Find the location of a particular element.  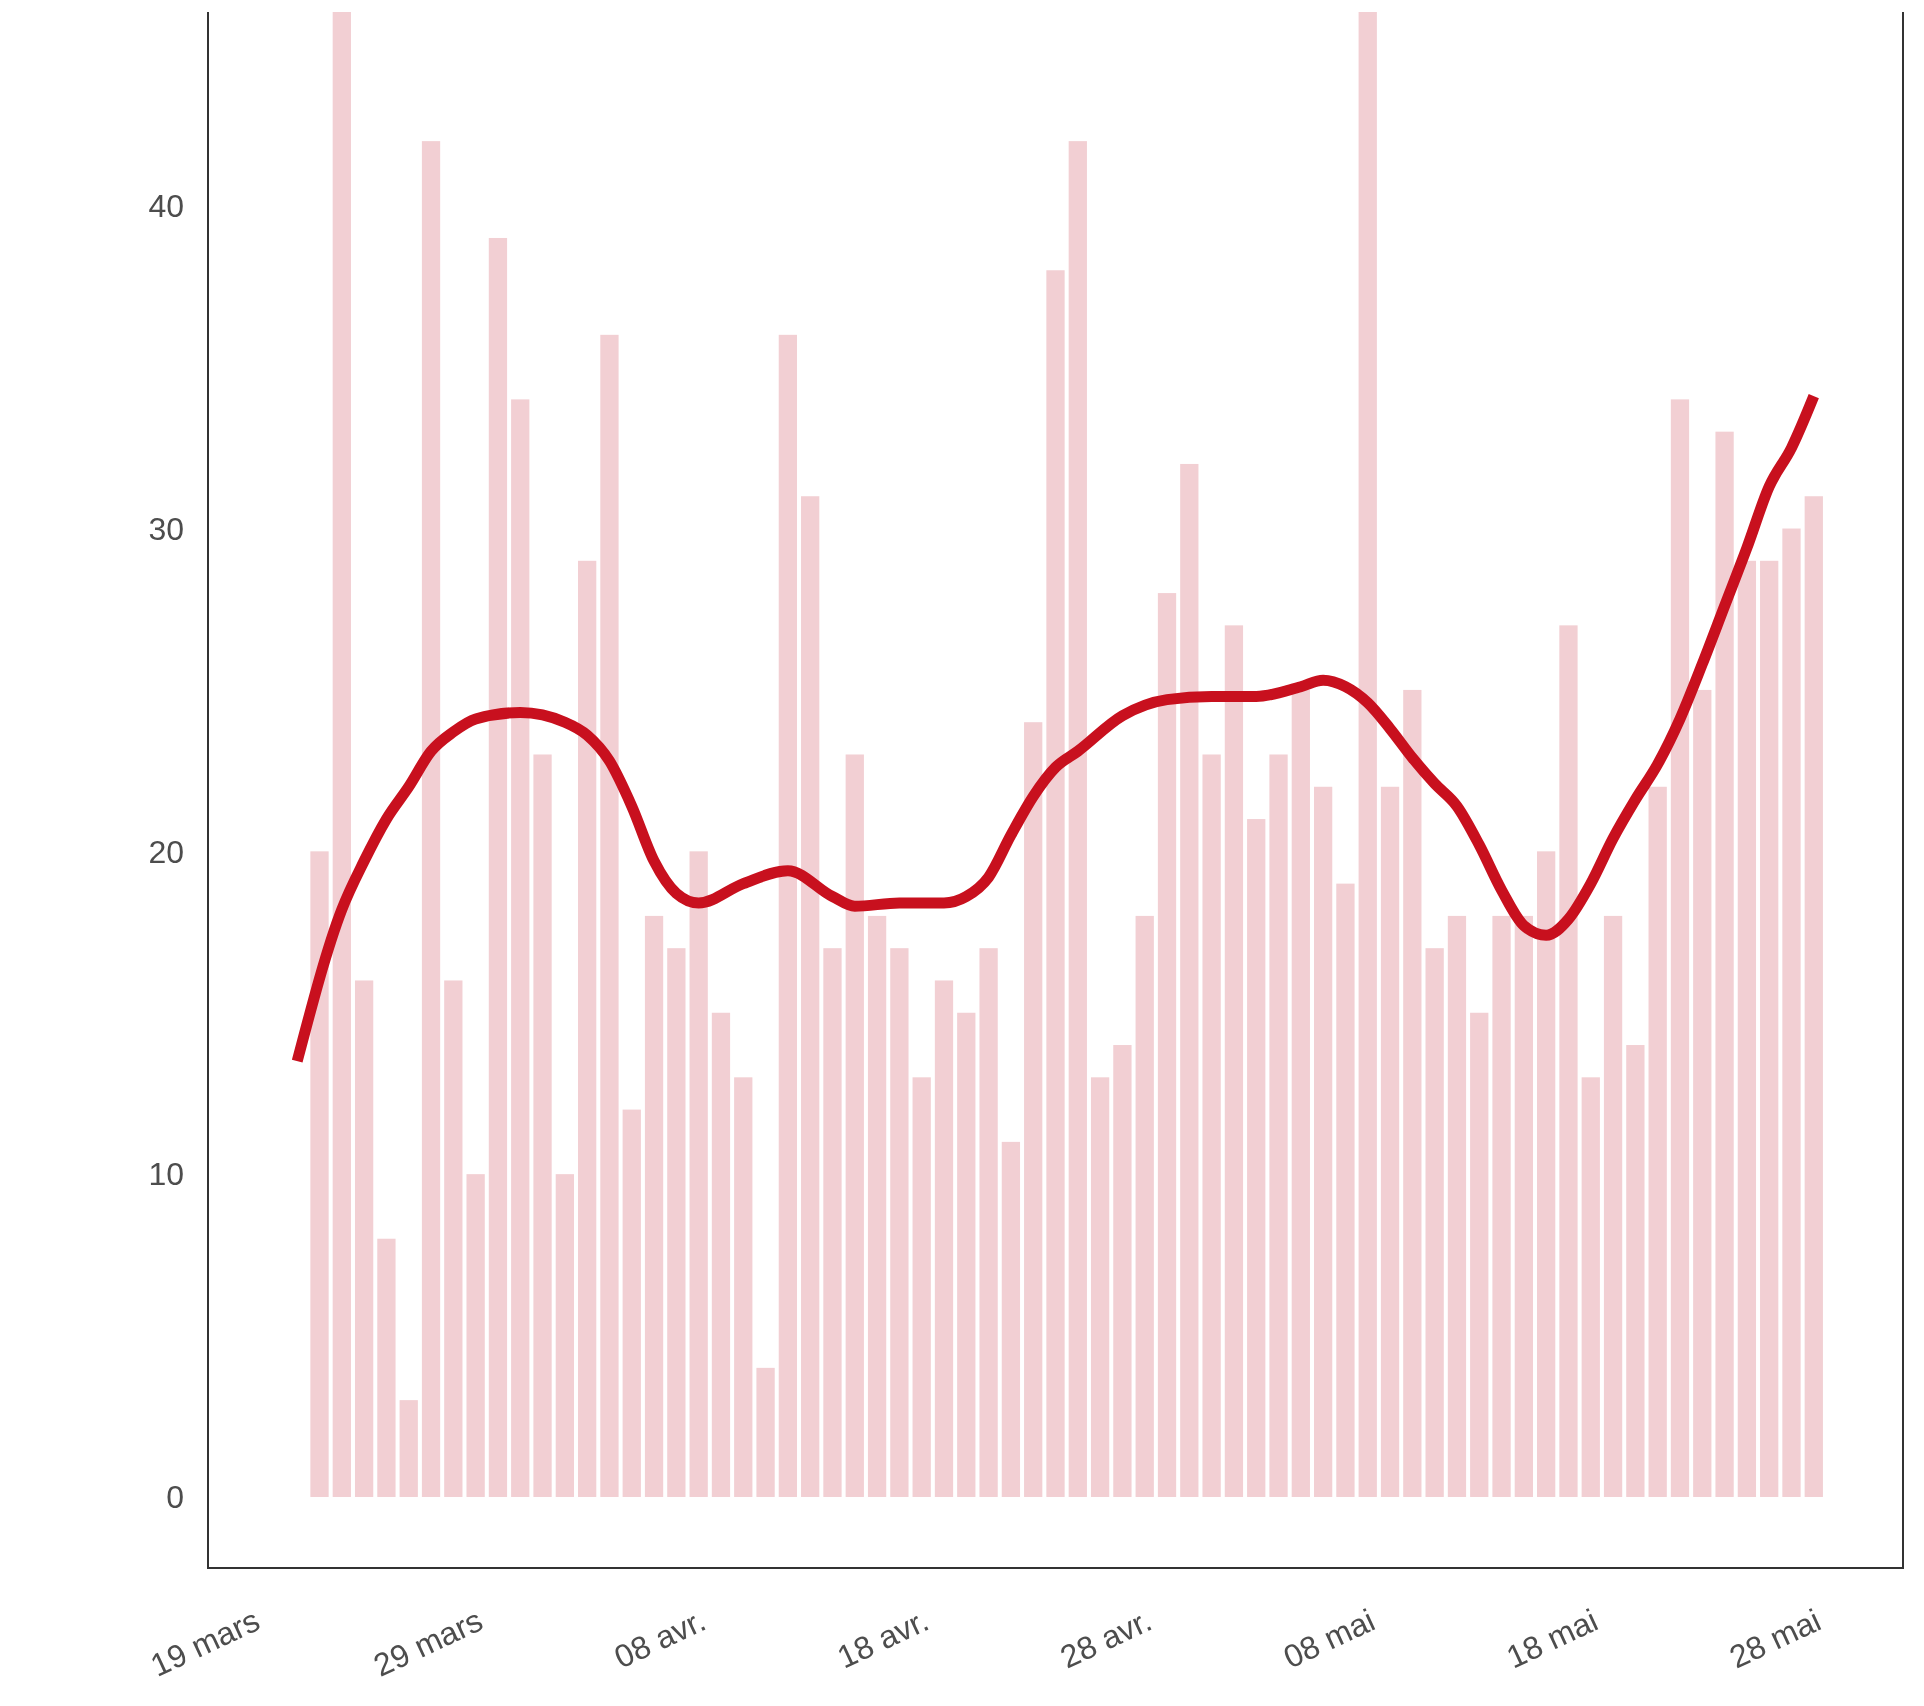

y-tick-label: 40 is located at coordinates (166, 205).